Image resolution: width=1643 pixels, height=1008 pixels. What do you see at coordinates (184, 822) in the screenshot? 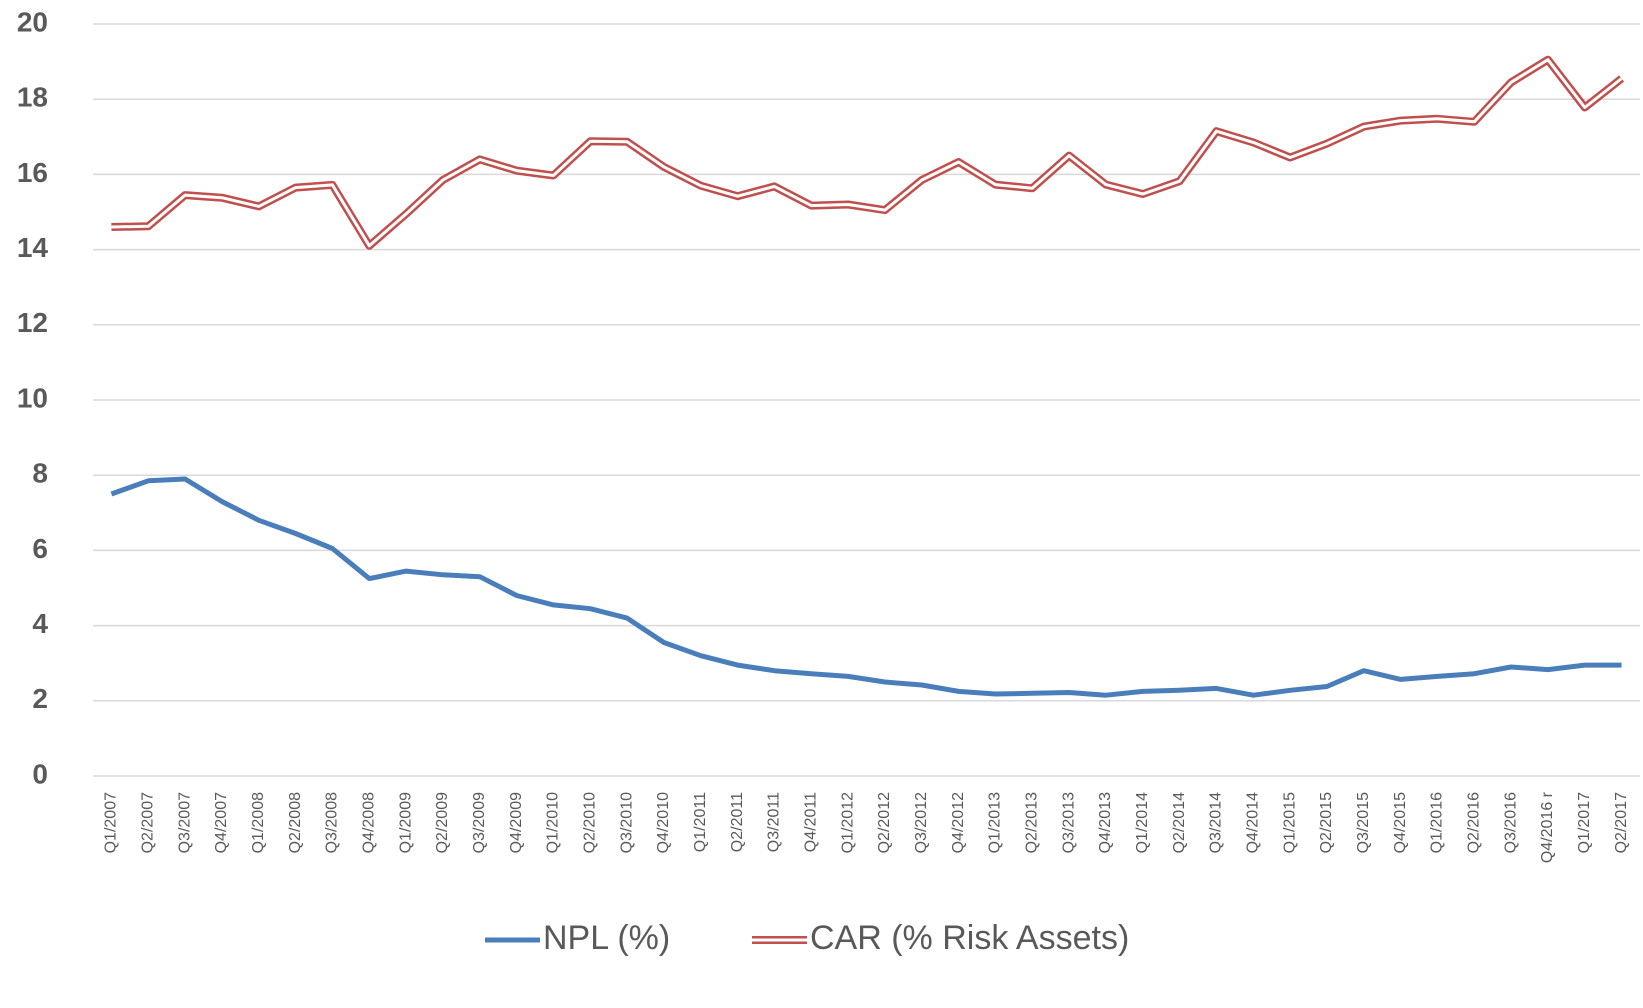
I see `x-tick-label: Q3/2007` at bounding box center [184, 822].